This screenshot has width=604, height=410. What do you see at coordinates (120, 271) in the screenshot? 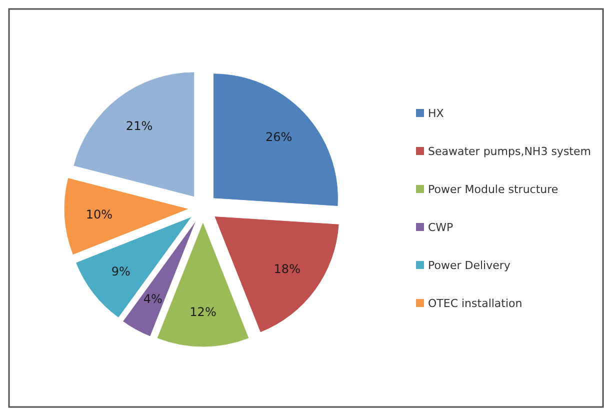
I see `data-label: 9%` at bounding box center [120, 271].